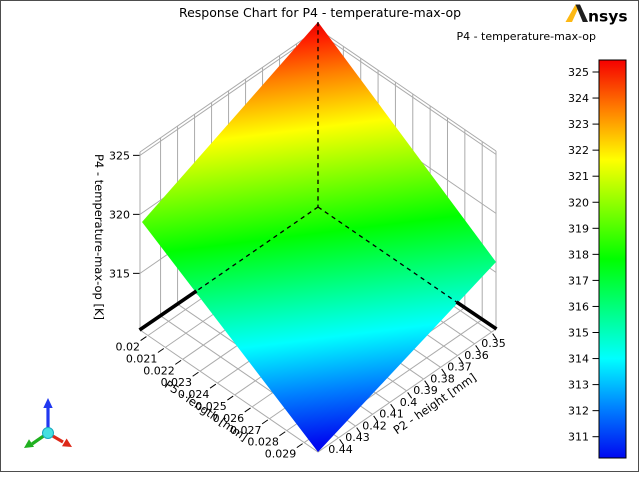 This screenshot has height=485, width=640. What do you see at coordinates (476, 355) in the screenshot?
I see `y-tick-label: 0.36` at bounding box center [476, 355].